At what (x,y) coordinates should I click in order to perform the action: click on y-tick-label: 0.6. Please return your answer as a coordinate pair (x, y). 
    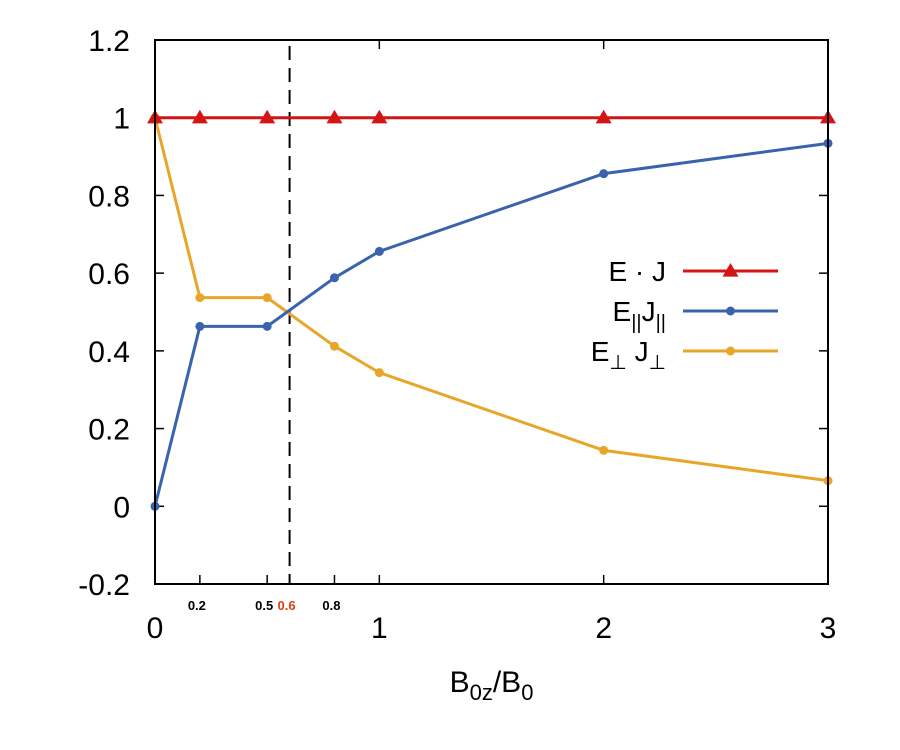
    Looking at the image, I should click on (109, 274).